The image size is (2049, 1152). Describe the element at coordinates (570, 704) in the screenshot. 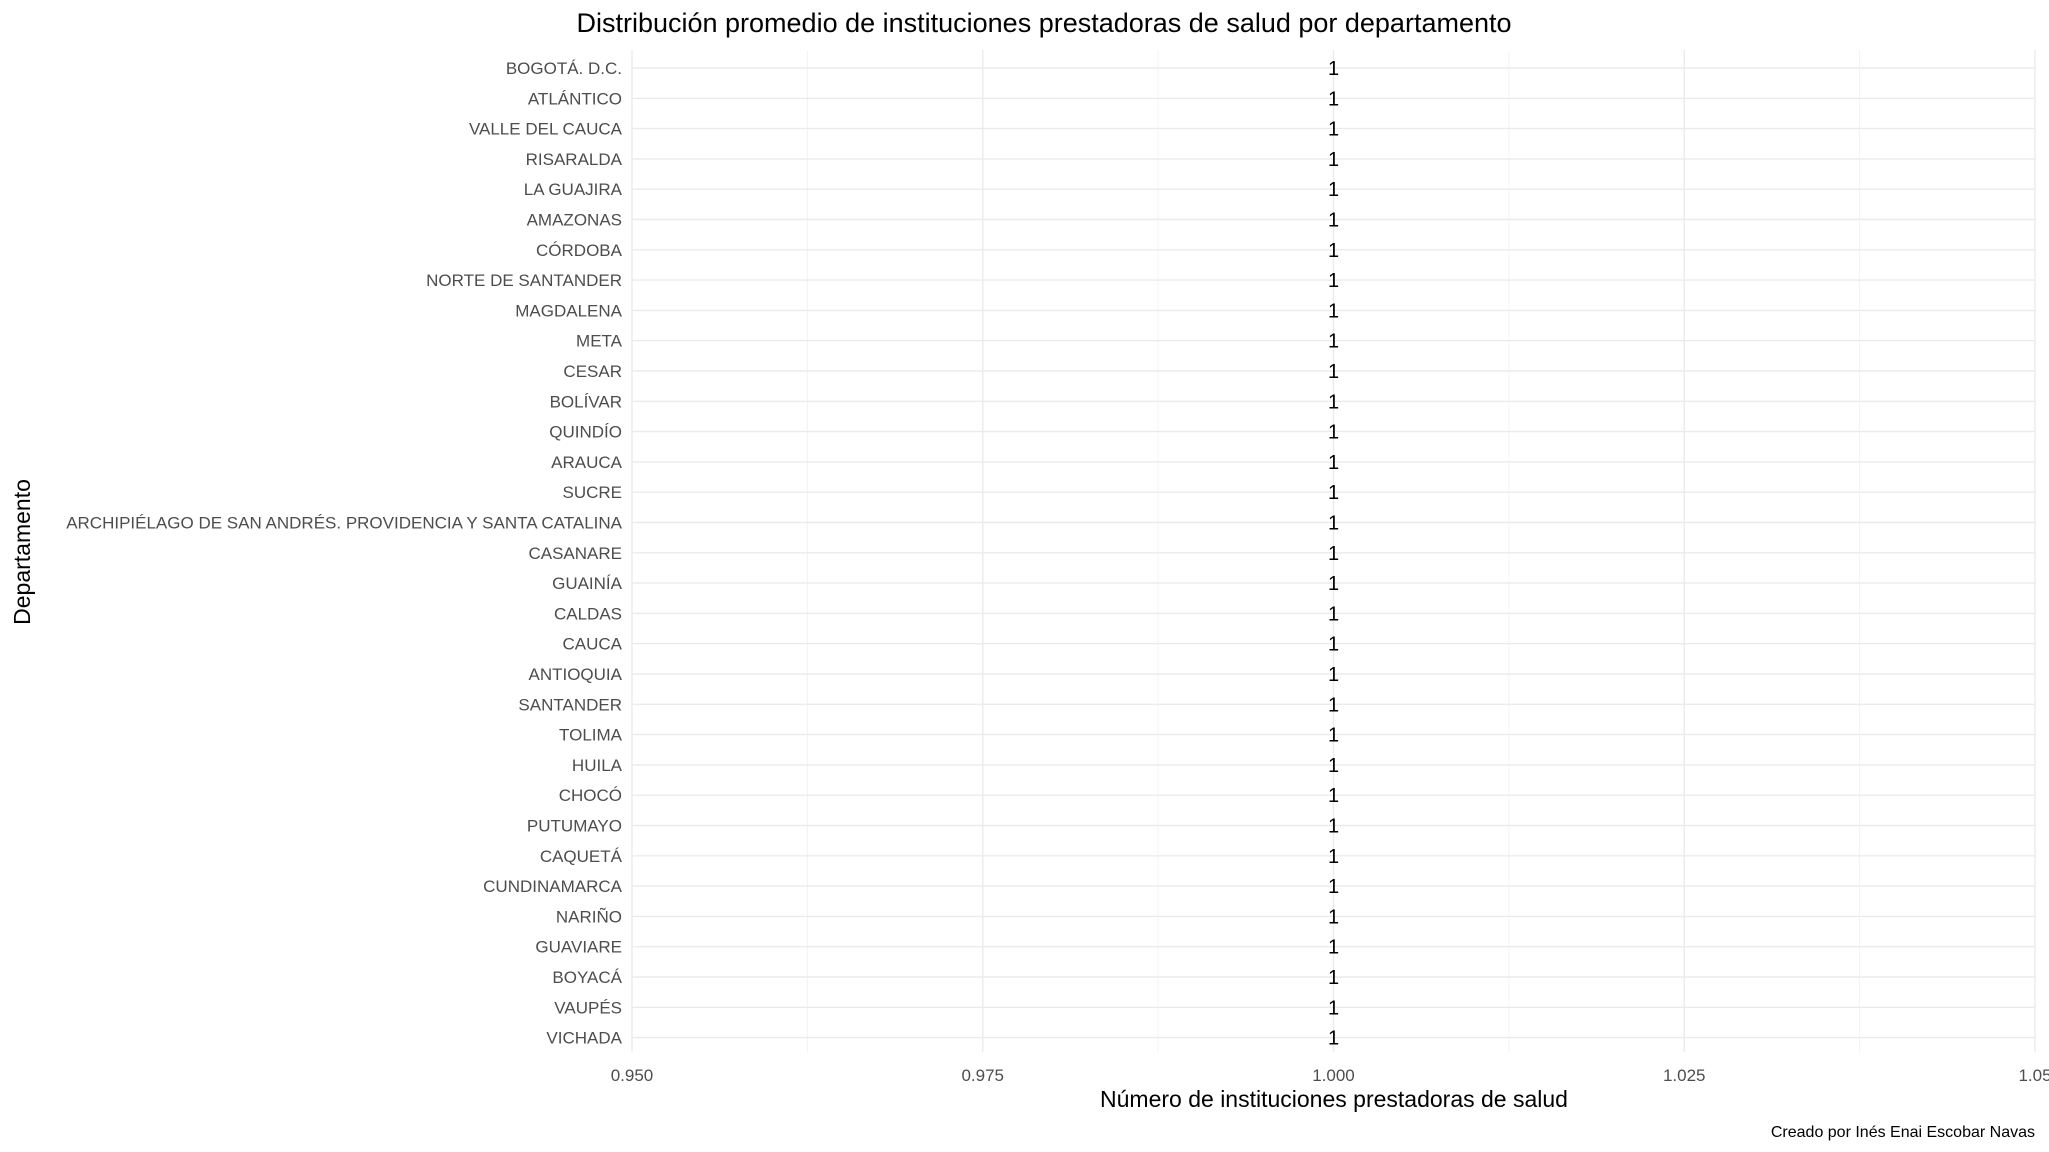

I see `y-tick-label: SANTANDER` at that location.